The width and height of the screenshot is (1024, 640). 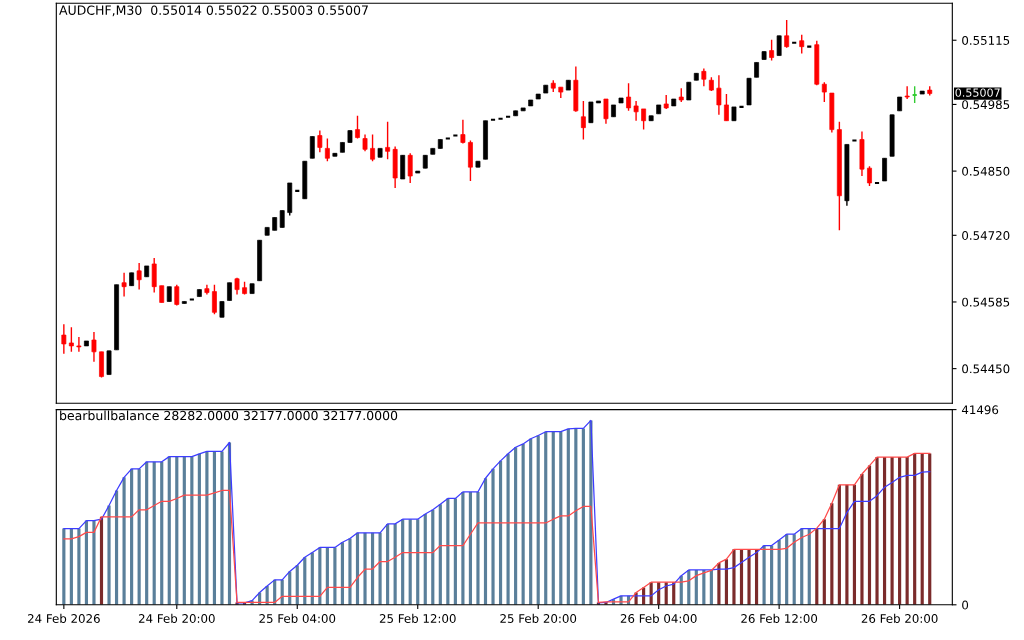 I want to click on x-tick-label: 24 Feb 20:00, so click(x=176, y=618).